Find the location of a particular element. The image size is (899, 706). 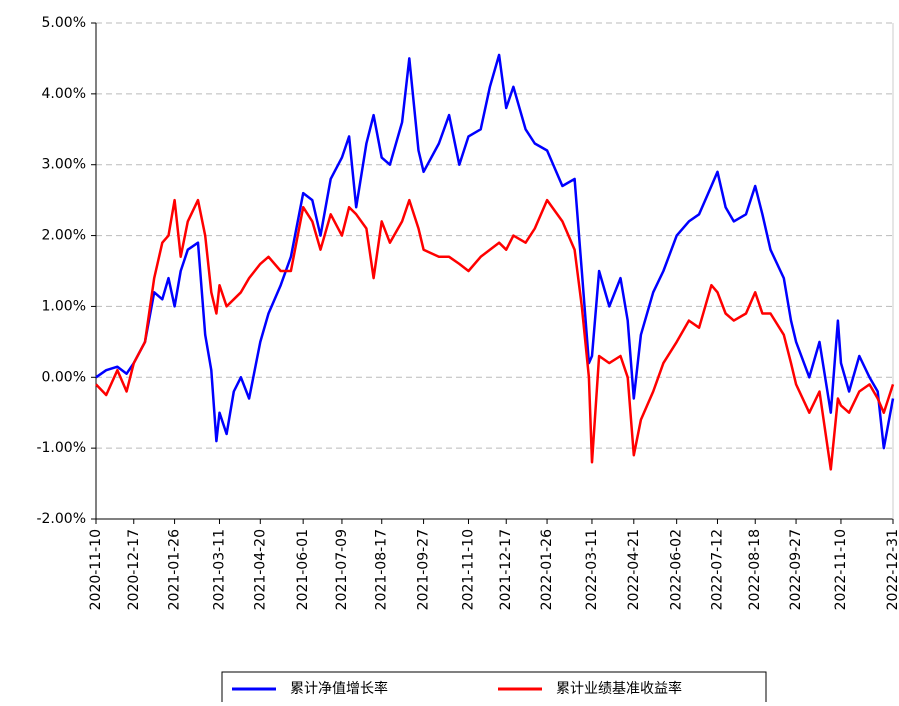

x-tick-label: 2022-04-21 is located at coordinates (634, 569).